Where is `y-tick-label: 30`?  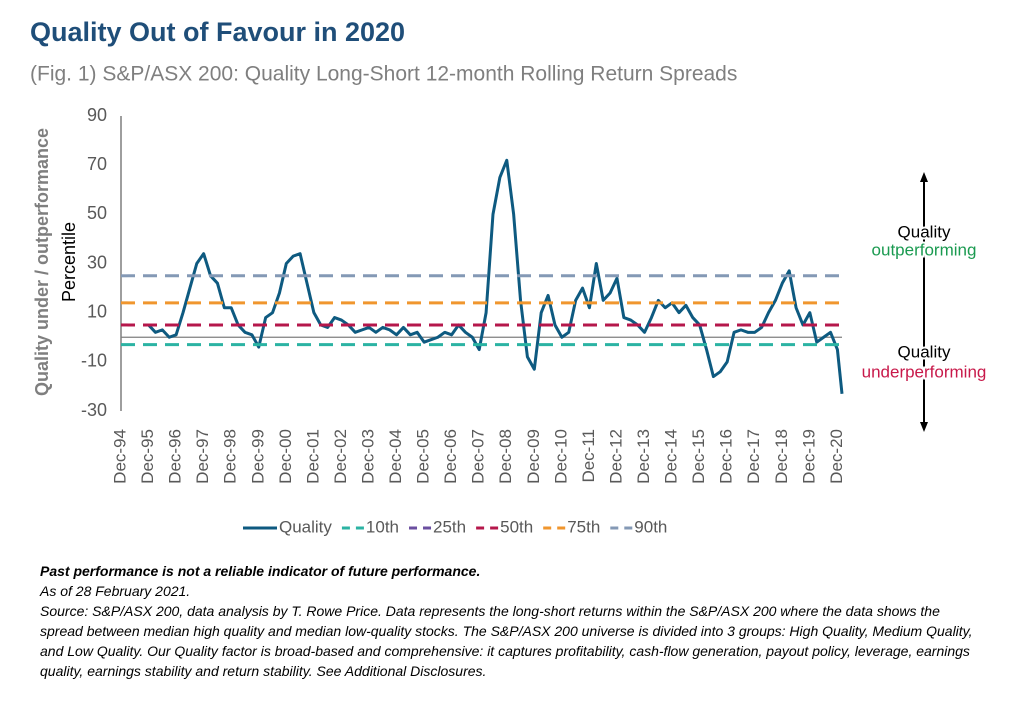 y-tick-label: 30 is located at coordinates (97, 262).